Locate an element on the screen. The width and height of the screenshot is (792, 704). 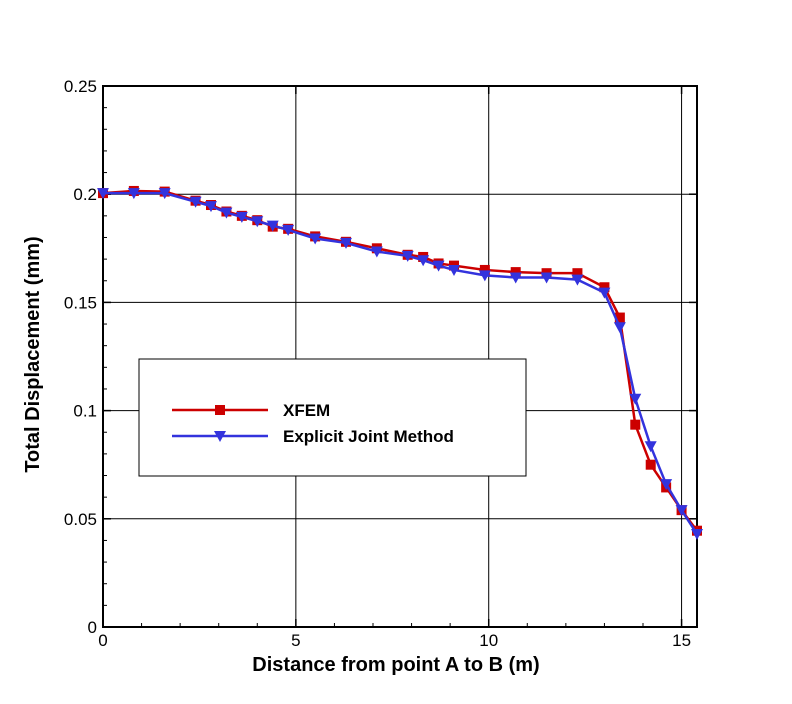
y-tick-label: 0.1 is located at coordinates (85, 411).